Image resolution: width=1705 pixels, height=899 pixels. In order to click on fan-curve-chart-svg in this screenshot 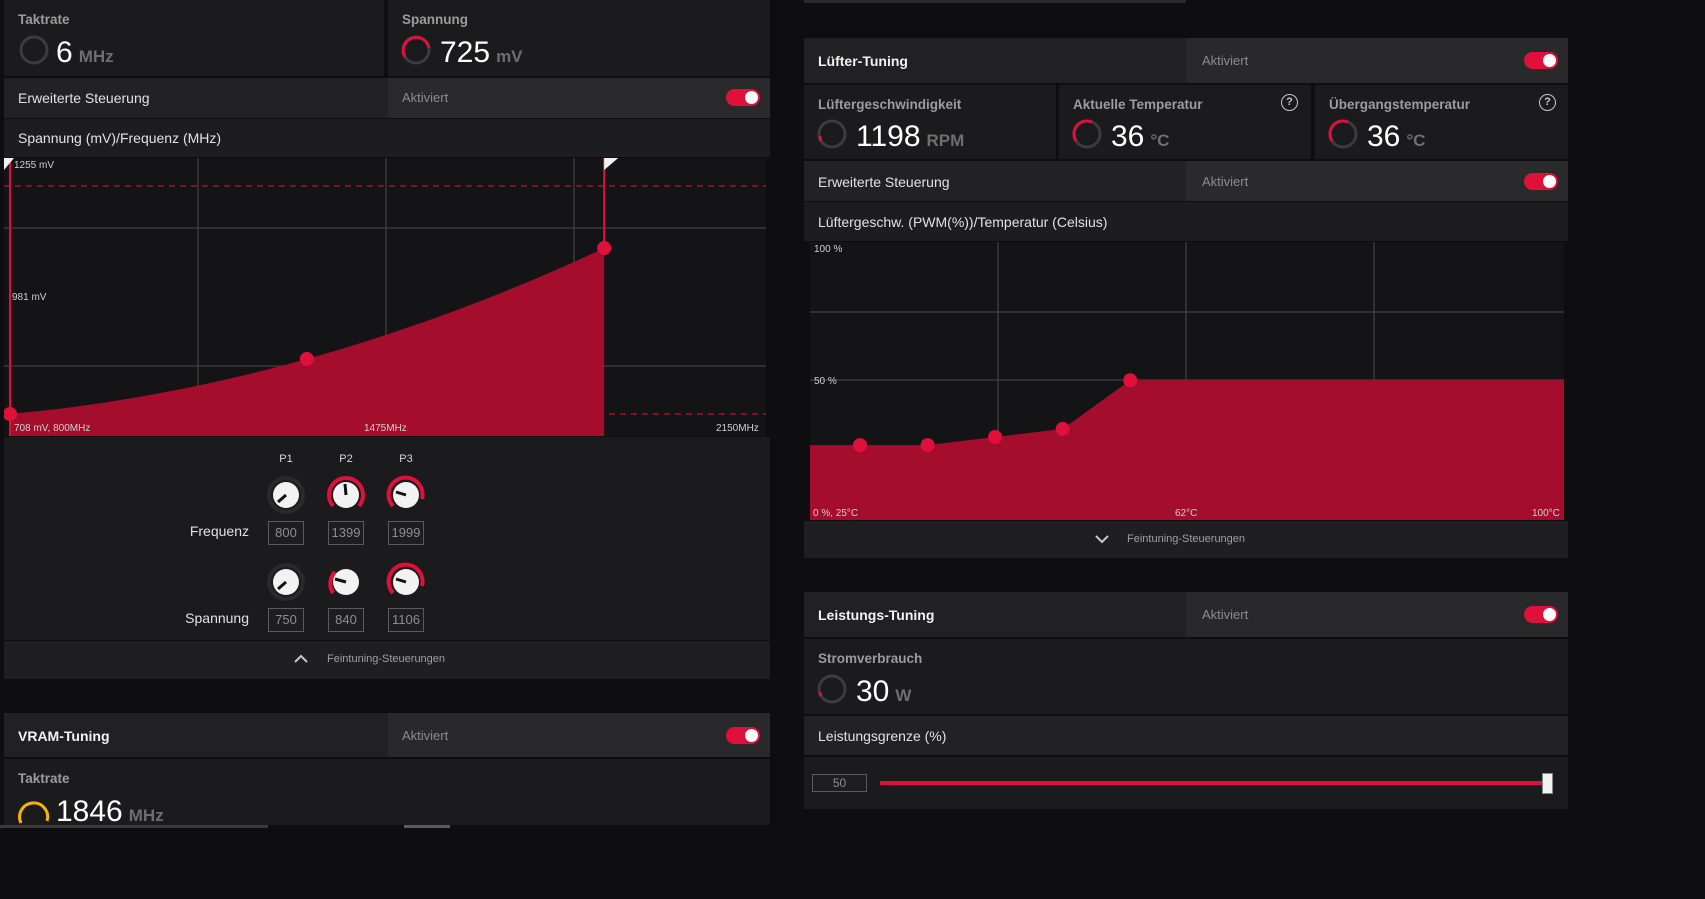, I will do `click(1187, 381)`.